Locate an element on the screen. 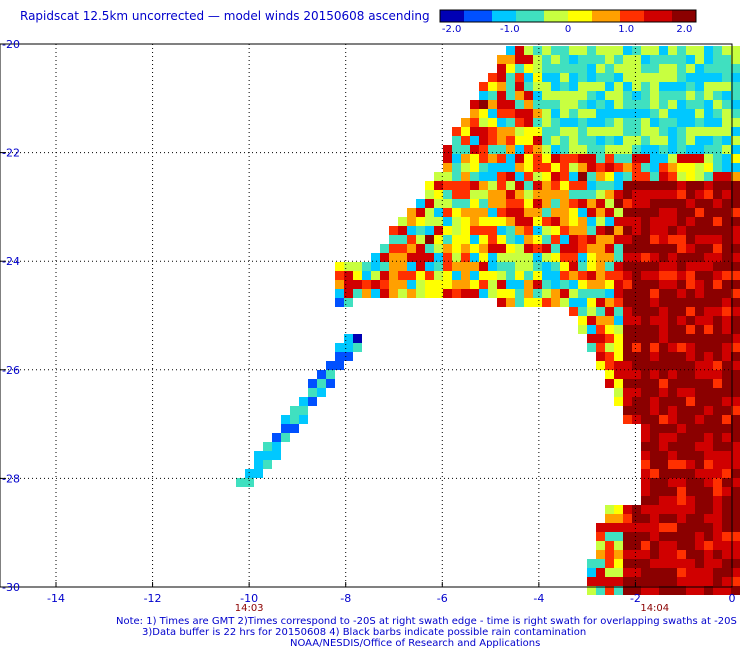  y-tick-label: -30 is located at coordinates (11, 587).